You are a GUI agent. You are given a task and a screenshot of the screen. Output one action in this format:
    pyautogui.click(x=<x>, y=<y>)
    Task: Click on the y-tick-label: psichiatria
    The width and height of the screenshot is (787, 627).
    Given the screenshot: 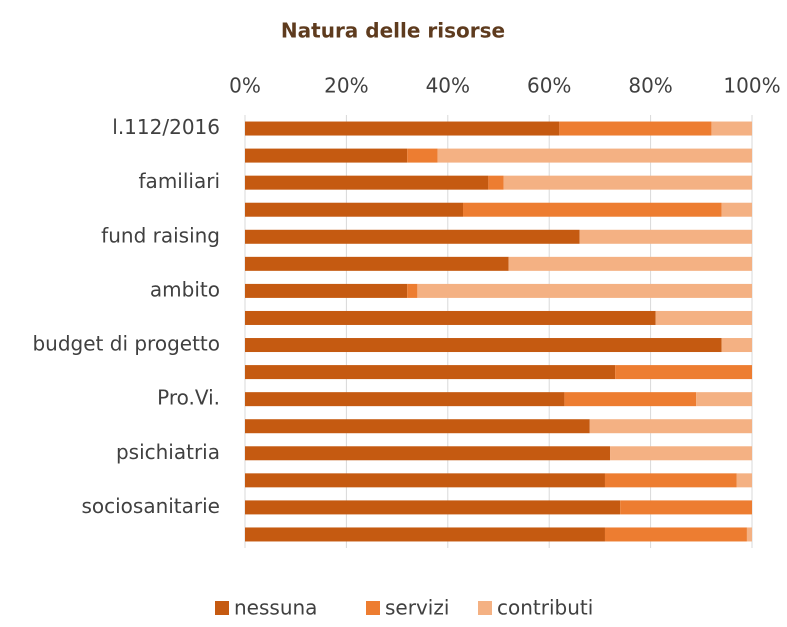 What is the action you would take?
    pyautogui.click(x=168, y=452)
    